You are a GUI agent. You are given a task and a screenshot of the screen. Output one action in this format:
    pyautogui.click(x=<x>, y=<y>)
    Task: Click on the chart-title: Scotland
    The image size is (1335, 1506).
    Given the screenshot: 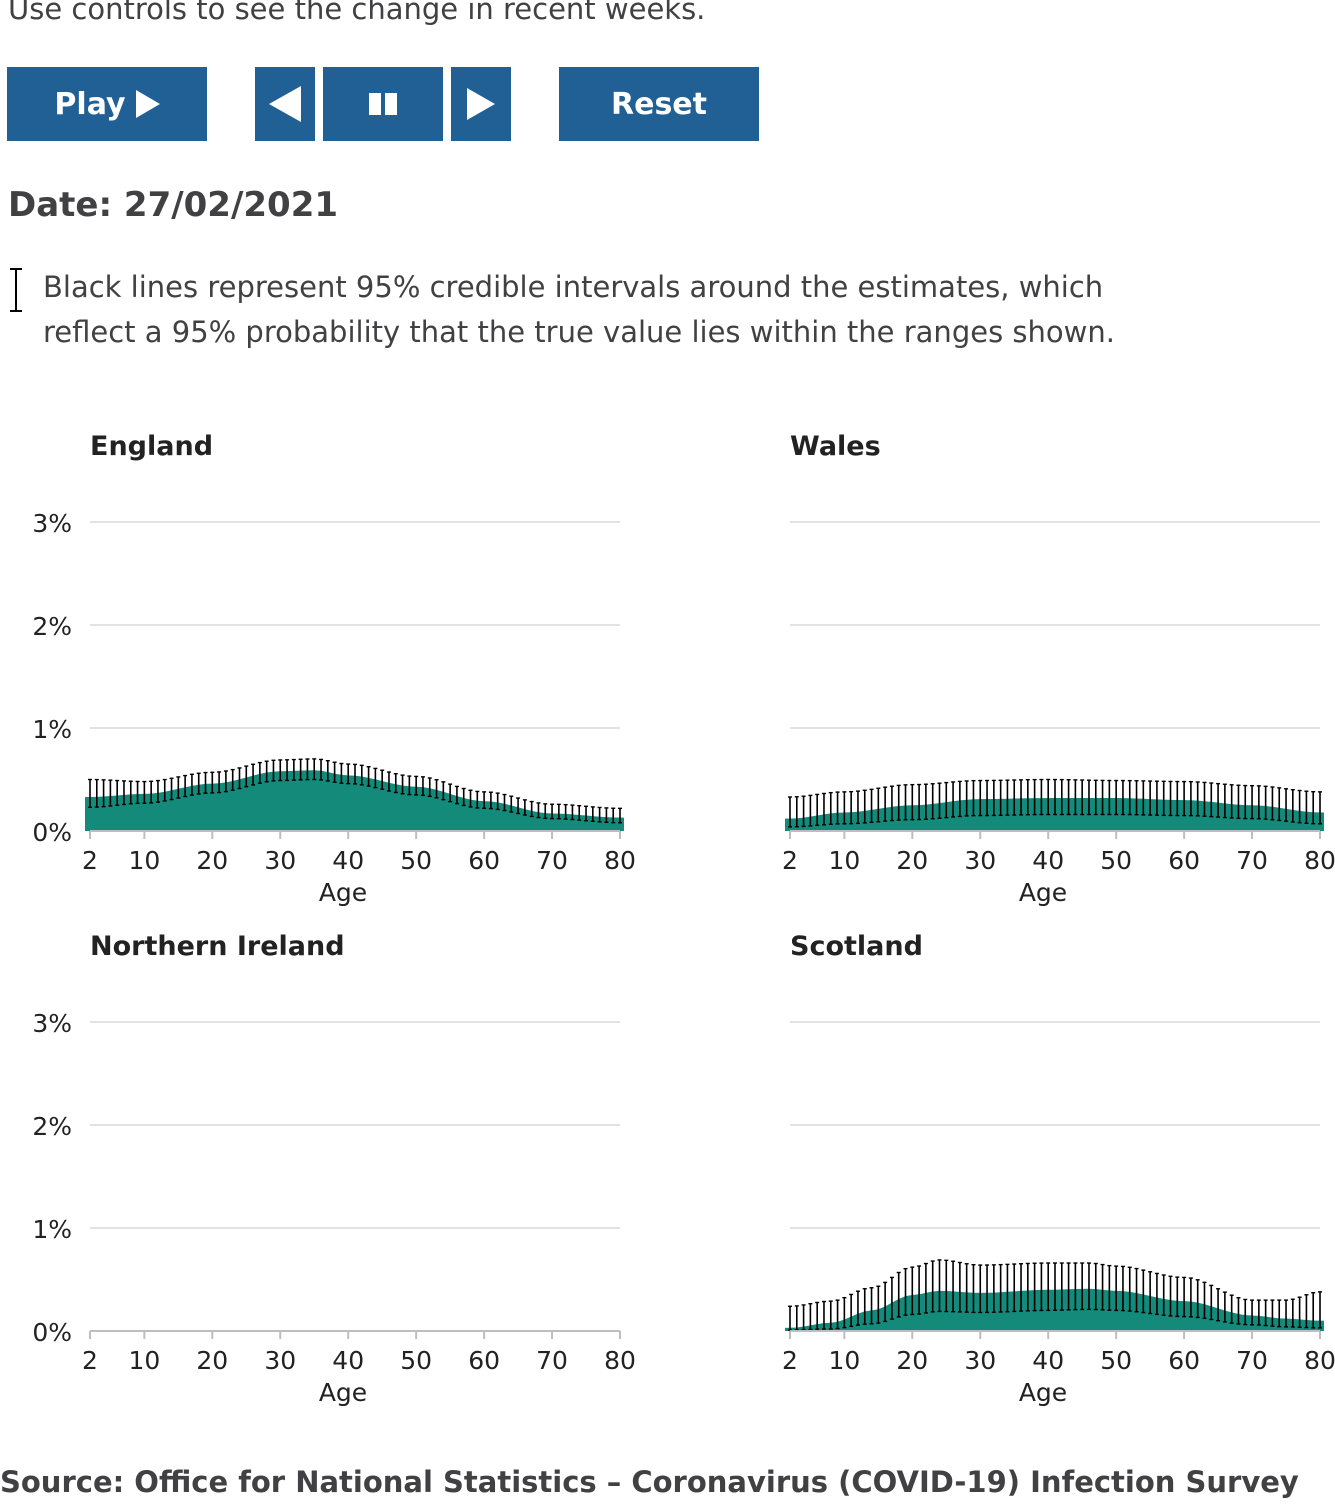 What is the action you would take?
    pyautogui.click(x=856, y=946)
    